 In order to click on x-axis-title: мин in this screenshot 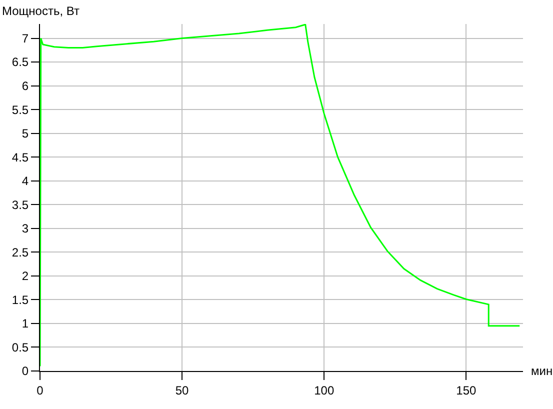, I will do `click(542, 371)`.